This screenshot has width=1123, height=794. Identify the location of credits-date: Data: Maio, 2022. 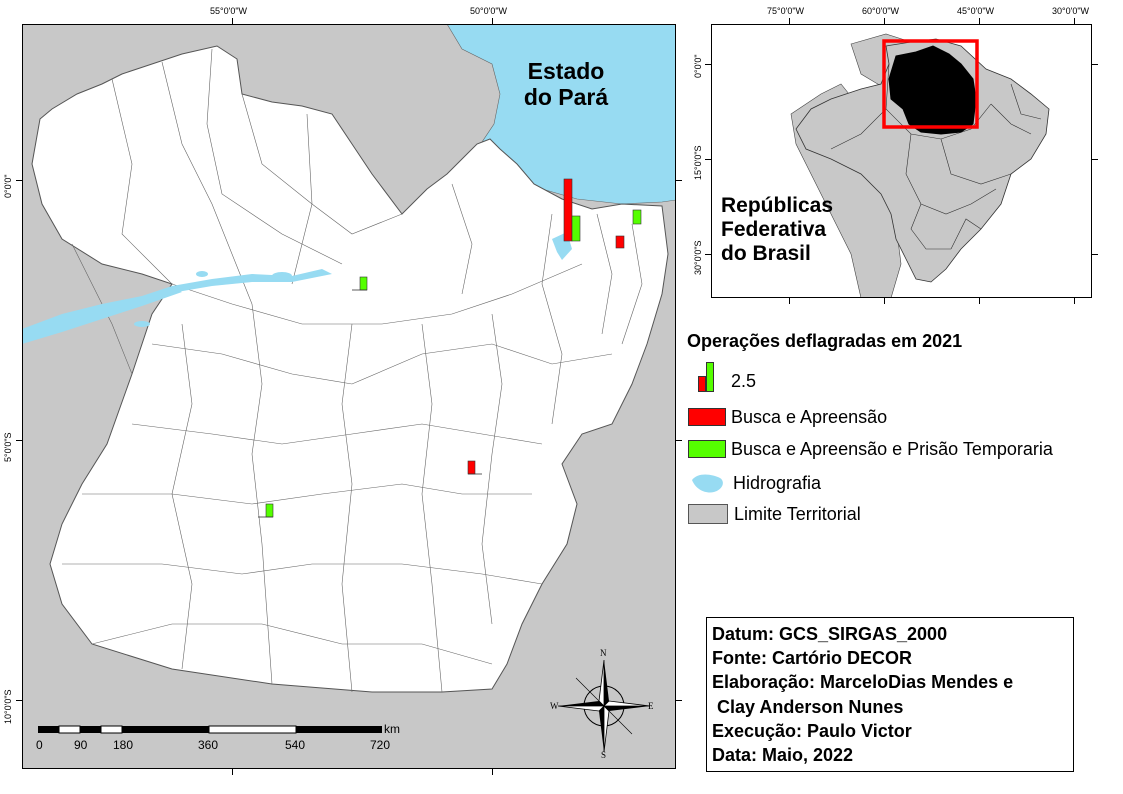
(783, 755).